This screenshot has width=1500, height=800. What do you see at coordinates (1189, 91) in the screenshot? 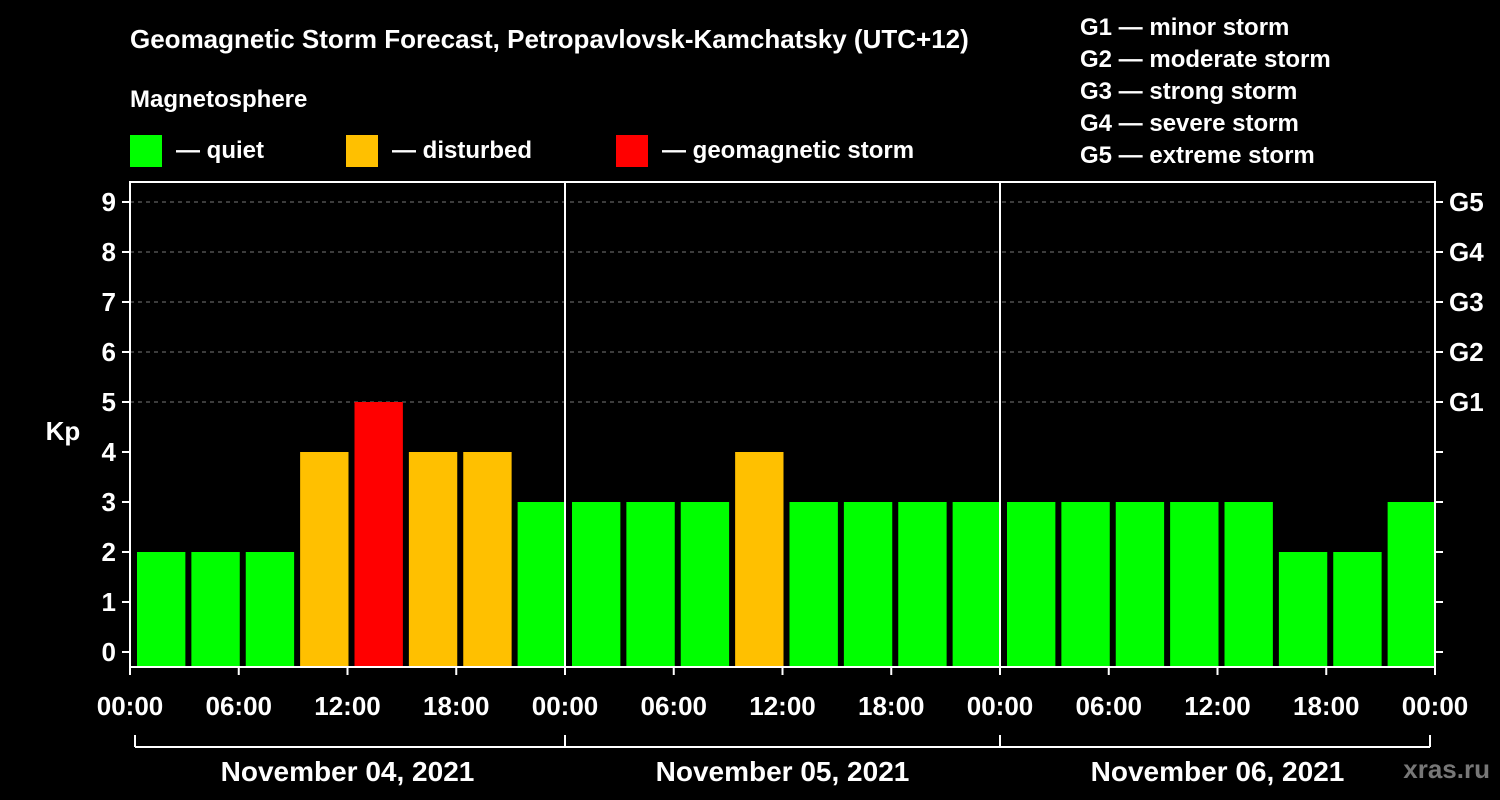
I see `storm-level-g3: G3 — strong storm` at bounding box center [1189, 91].